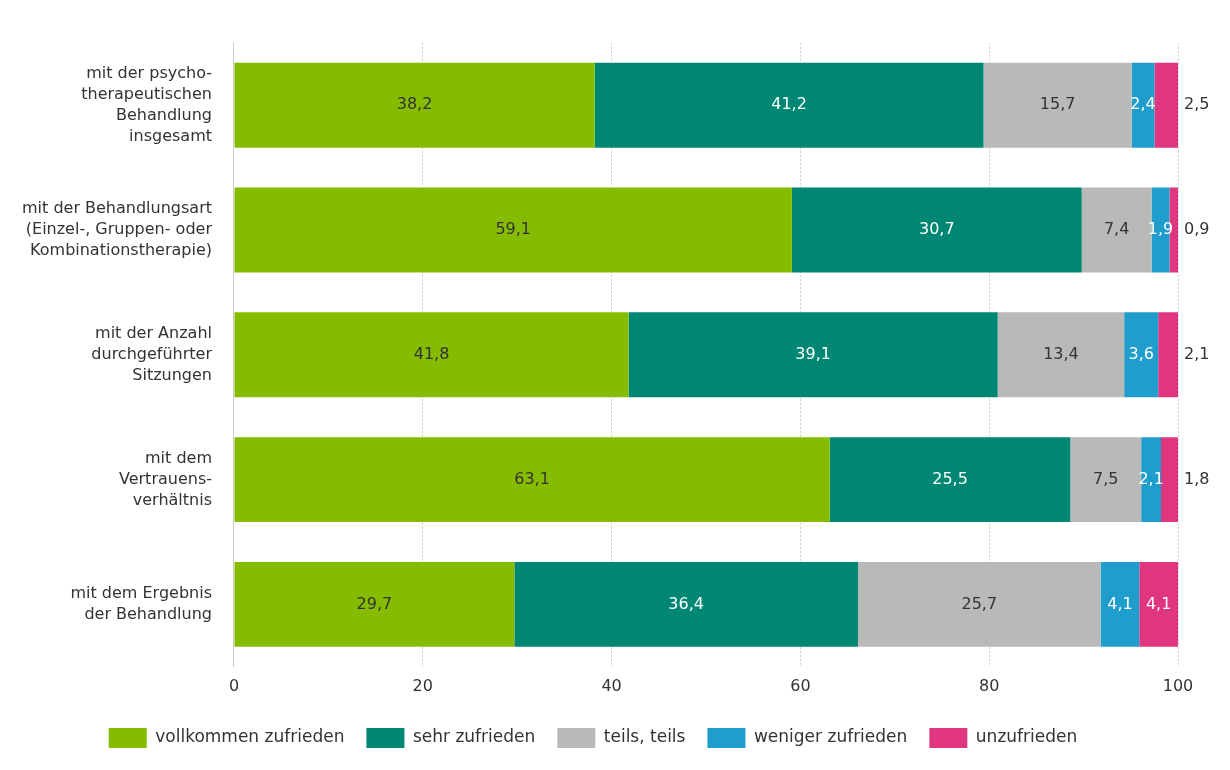 This screenshot has height=770, width=1230. Describe the element at coordinates (830, 736) in the screenshot. I see `legend-label: weniger zufrieden` at that location.